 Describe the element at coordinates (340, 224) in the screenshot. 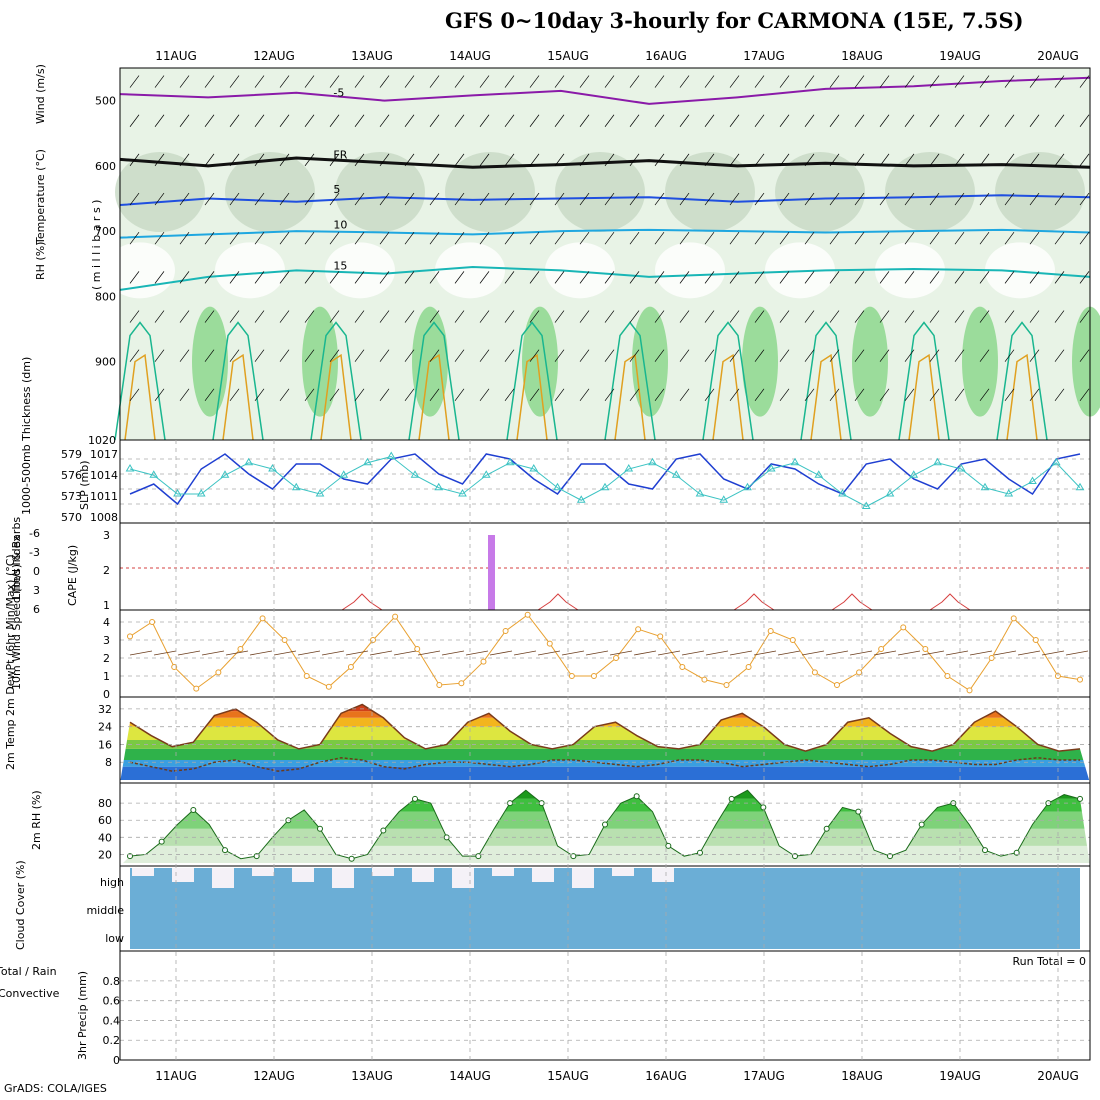

I see `isotherm-label: 10` at that location.